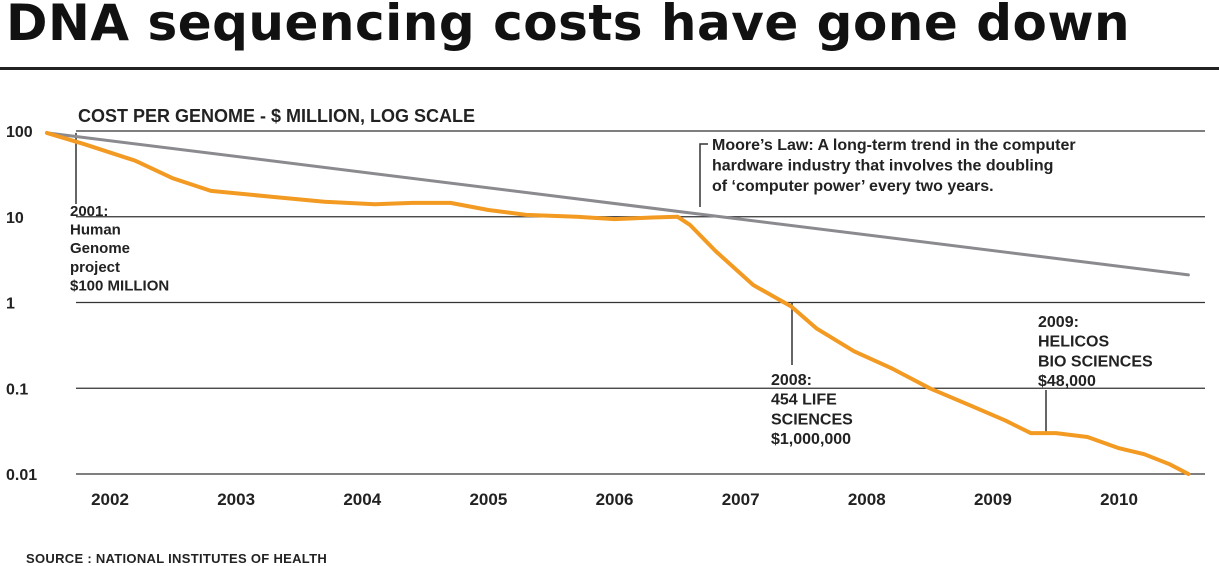  What do you see at coordinates (811, 439) in the screenshot?
I see `annotation-life454-line: $1,000,000` at bounding box center [811, 439].